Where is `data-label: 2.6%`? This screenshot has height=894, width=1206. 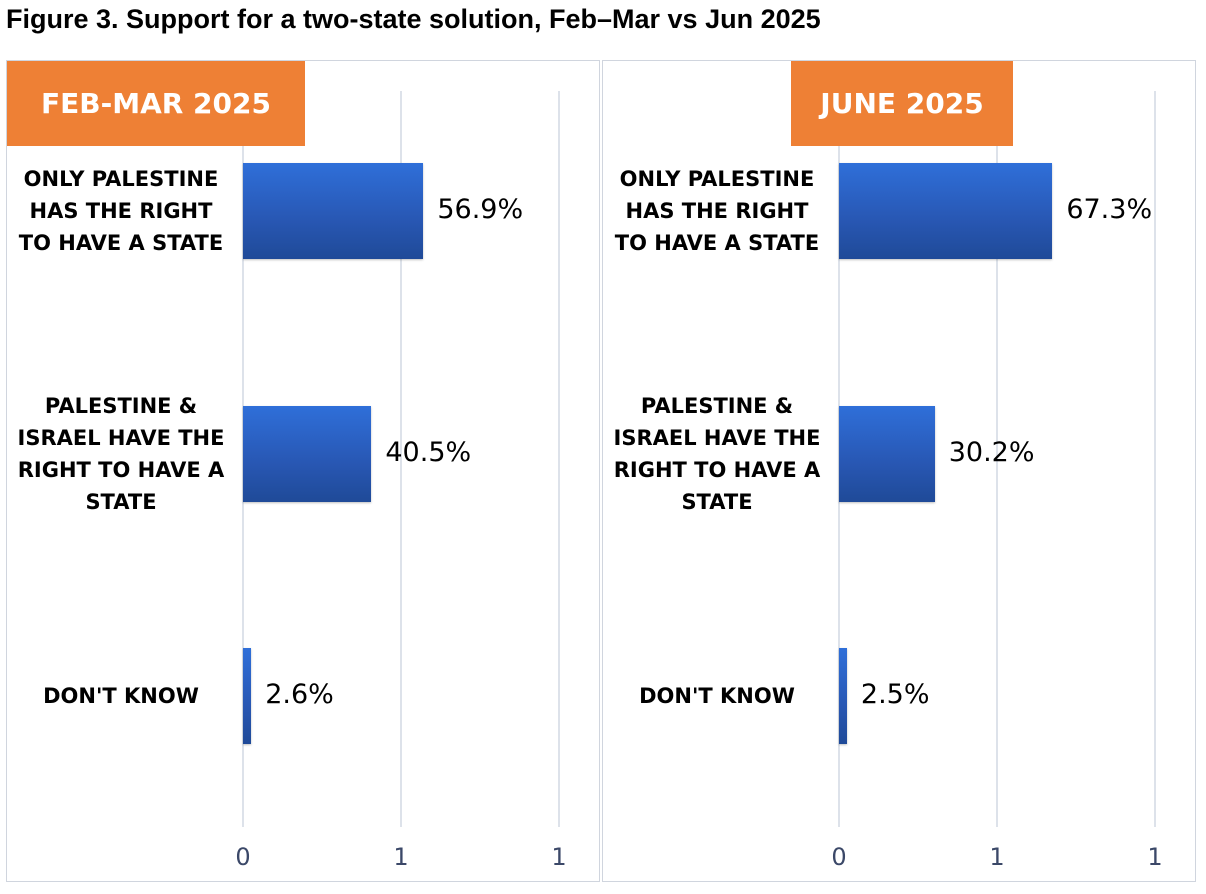
data-label: 2.6% is located at coordinates (299, 694).